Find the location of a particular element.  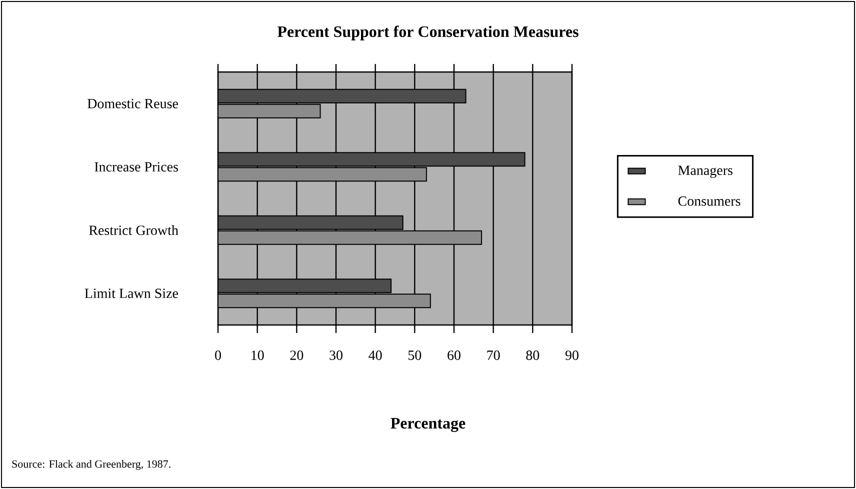

x-tick-label: 0 is located at coordinates (218, 355).